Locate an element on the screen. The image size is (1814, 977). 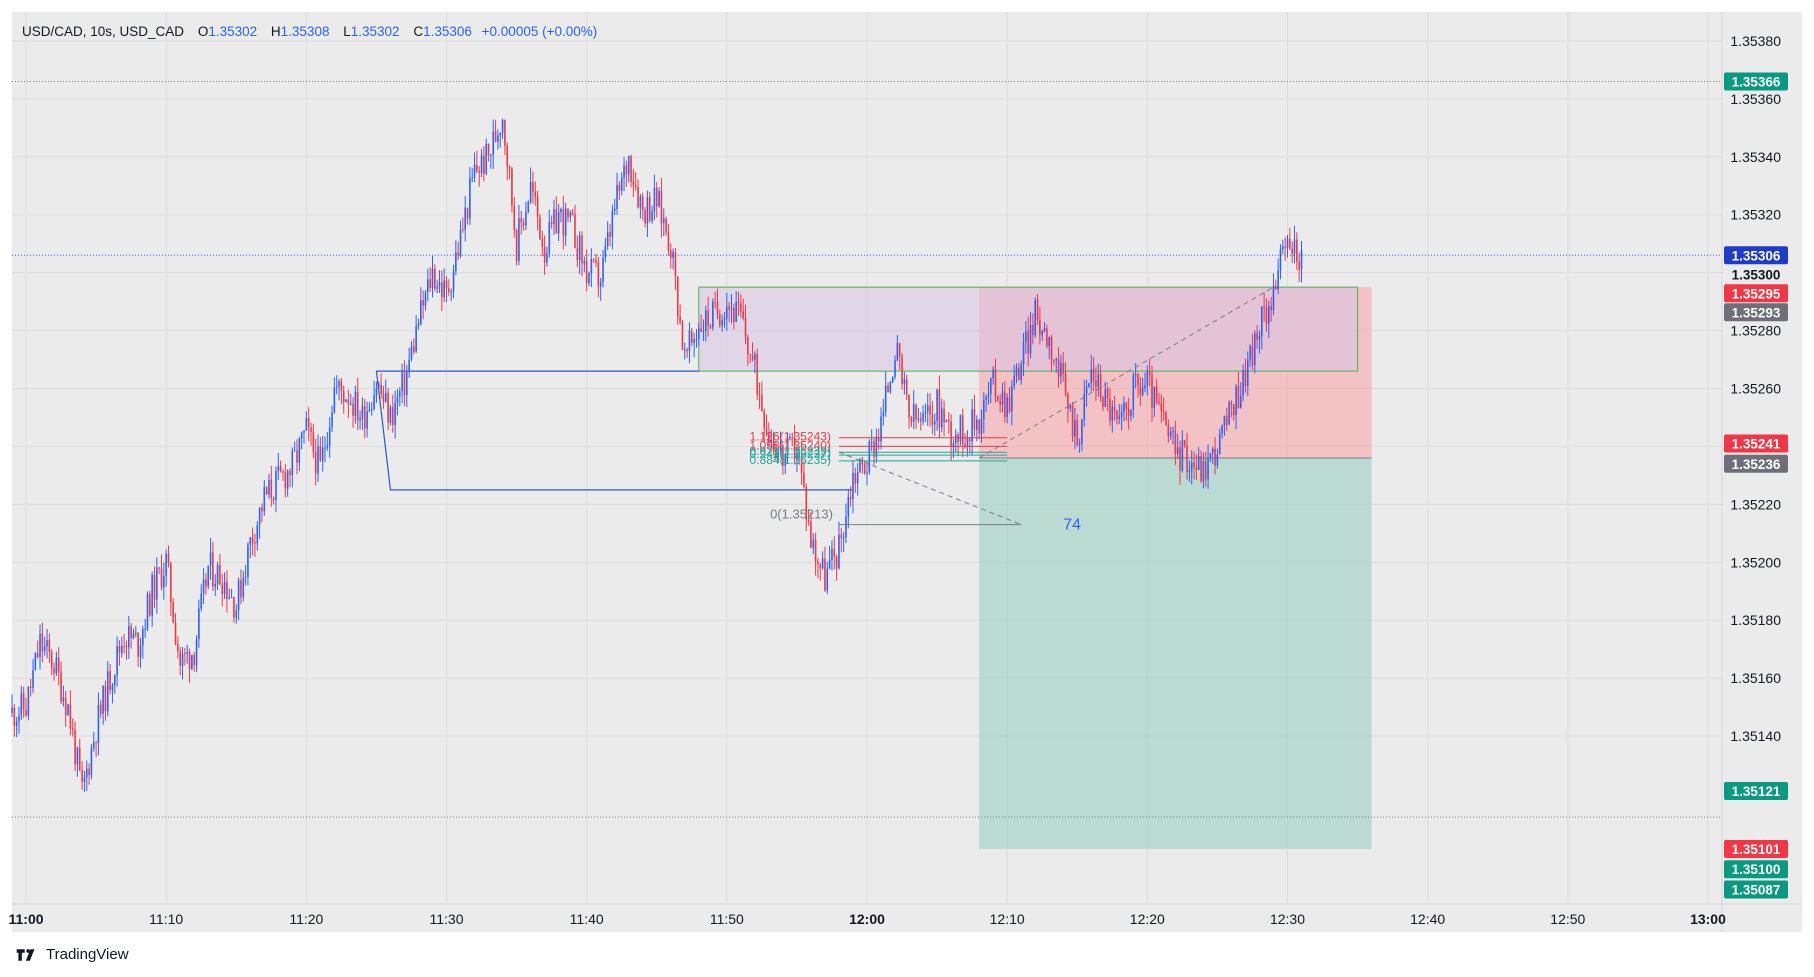
price-label-text: 1.35300 is located at coordinates (1756, 274).